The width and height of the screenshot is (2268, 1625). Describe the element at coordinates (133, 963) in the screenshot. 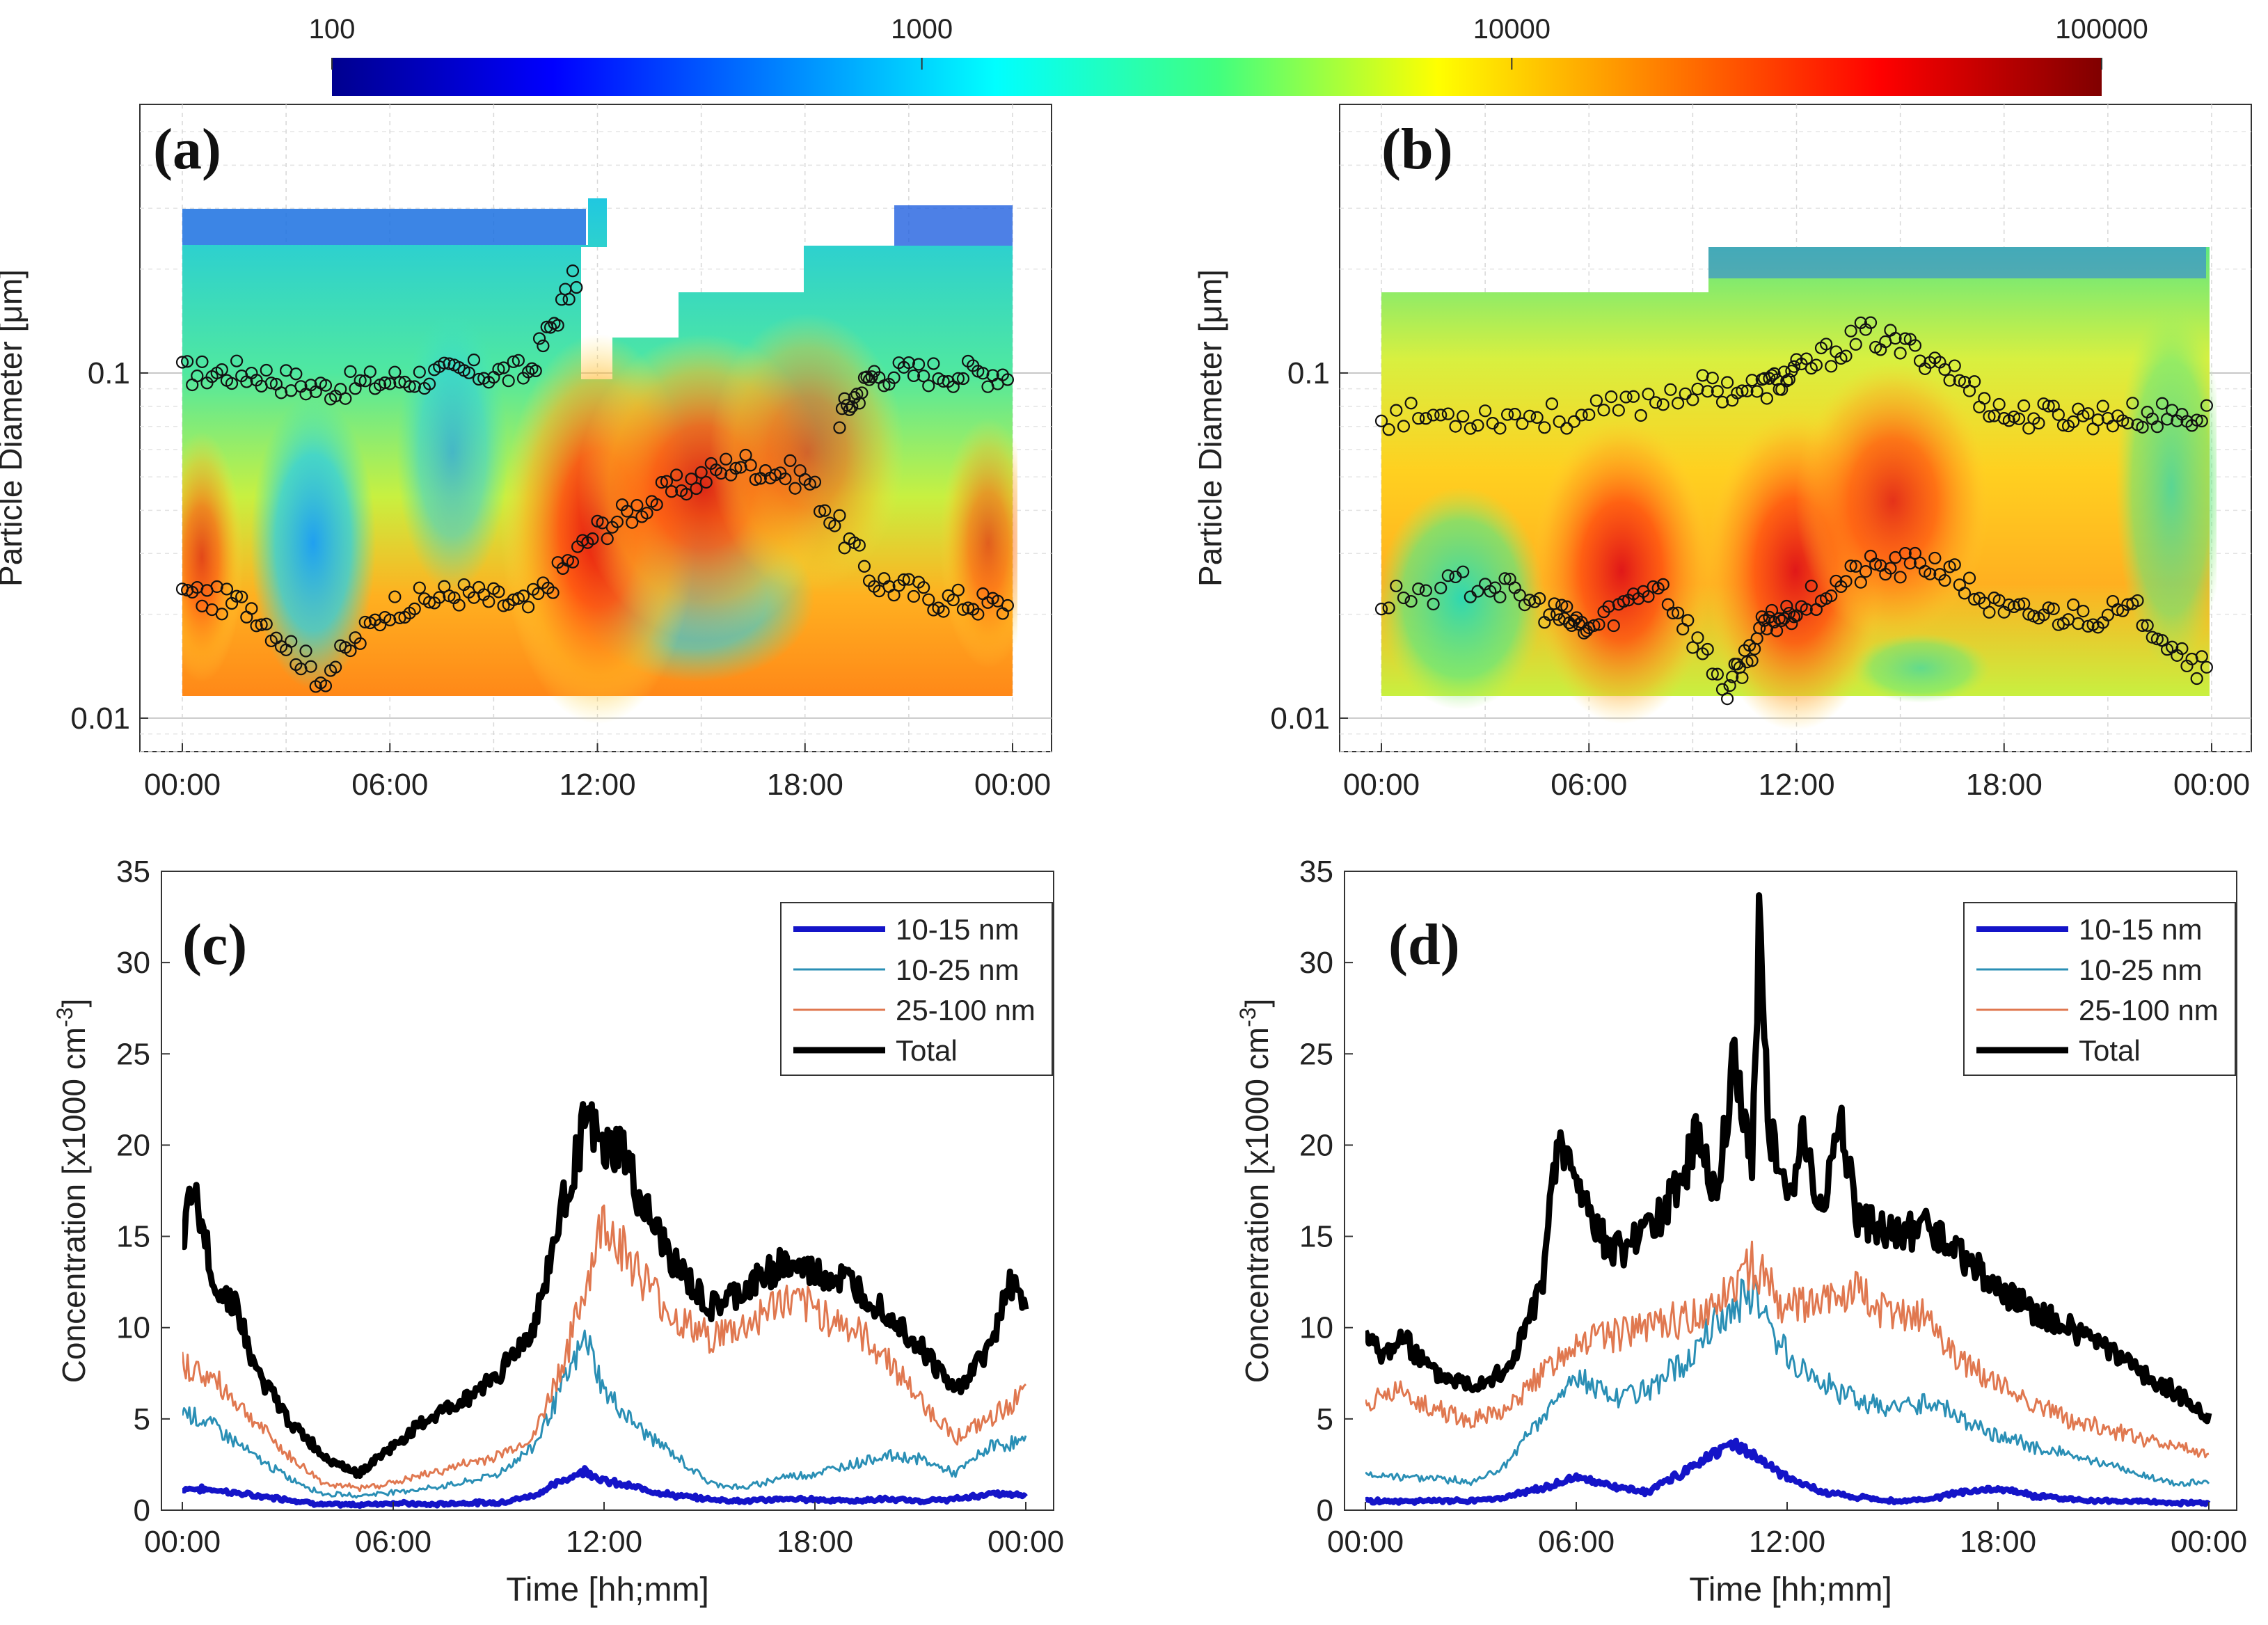

I see `y-tick-label: 30` at that location.